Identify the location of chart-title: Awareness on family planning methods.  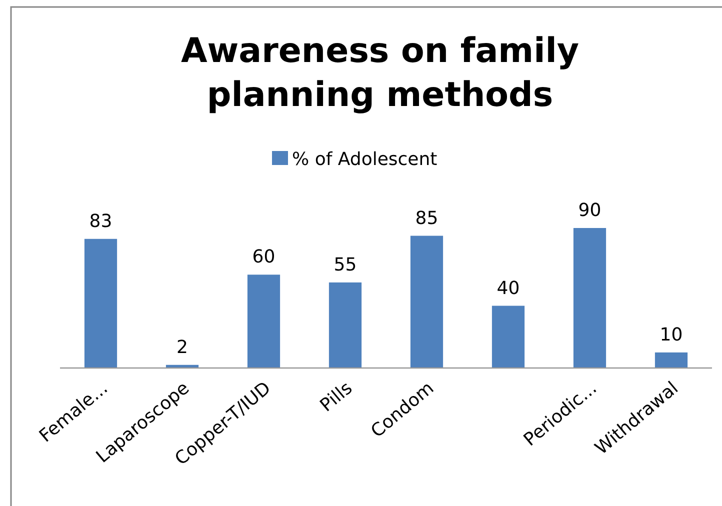
(380, 73).